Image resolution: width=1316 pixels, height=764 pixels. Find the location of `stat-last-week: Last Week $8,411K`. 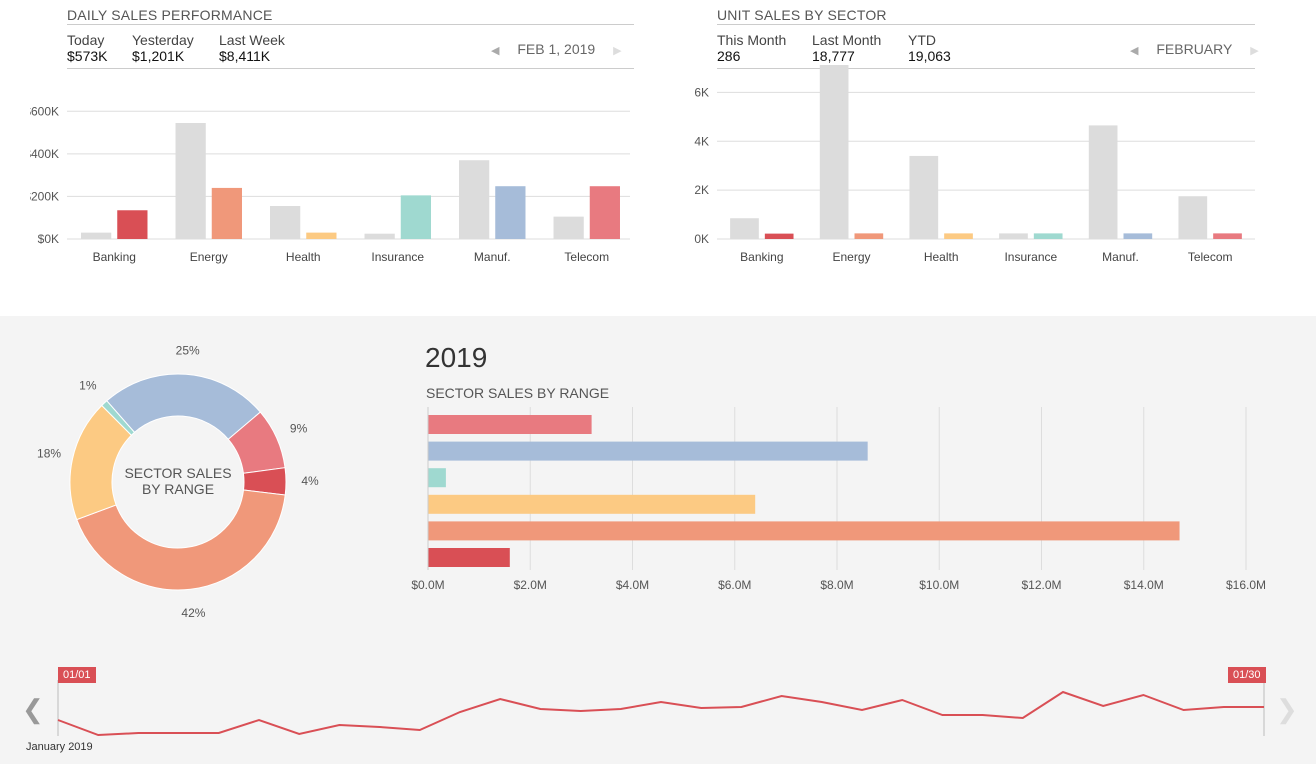

stat-last-week: Last Week $8,411K is located at coordinates (252, 48).